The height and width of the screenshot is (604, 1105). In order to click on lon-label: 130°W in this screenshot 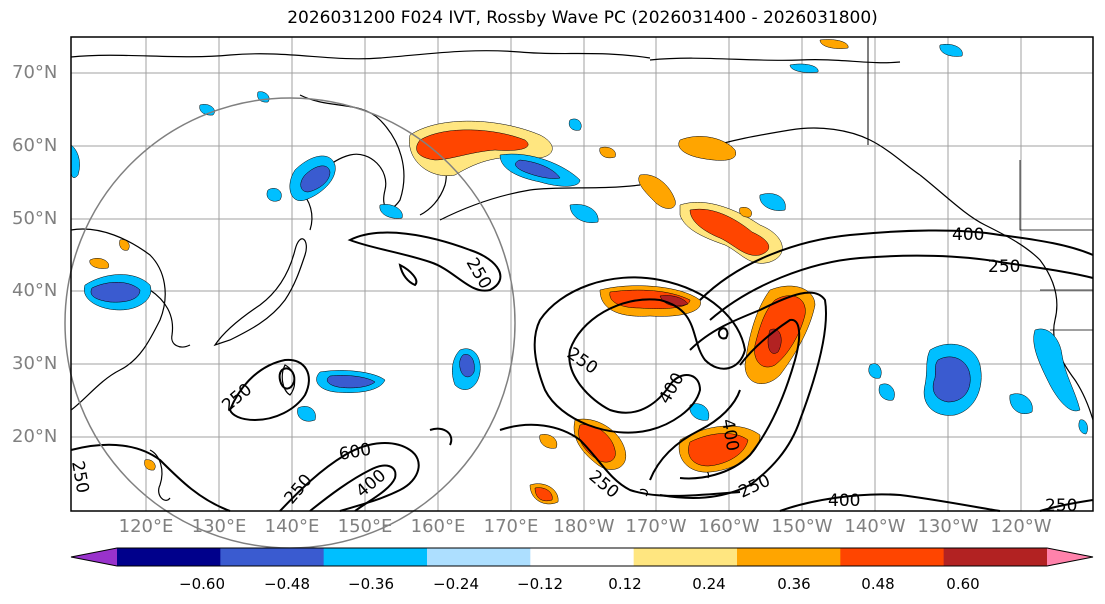, I will do `click(948, 526)`.